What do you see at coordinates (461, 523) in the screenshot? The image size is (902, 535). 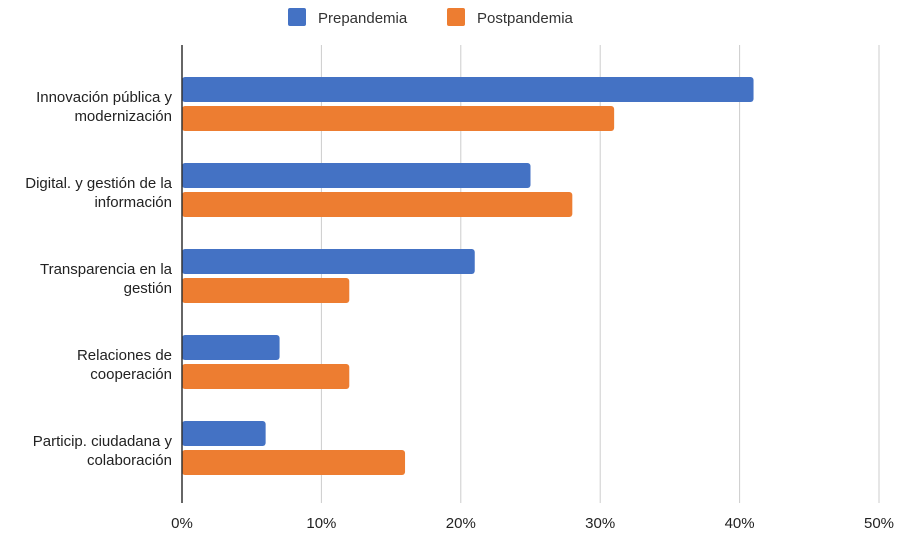 I see `x-tick-label: 20%` at bounding box center [461, 523].